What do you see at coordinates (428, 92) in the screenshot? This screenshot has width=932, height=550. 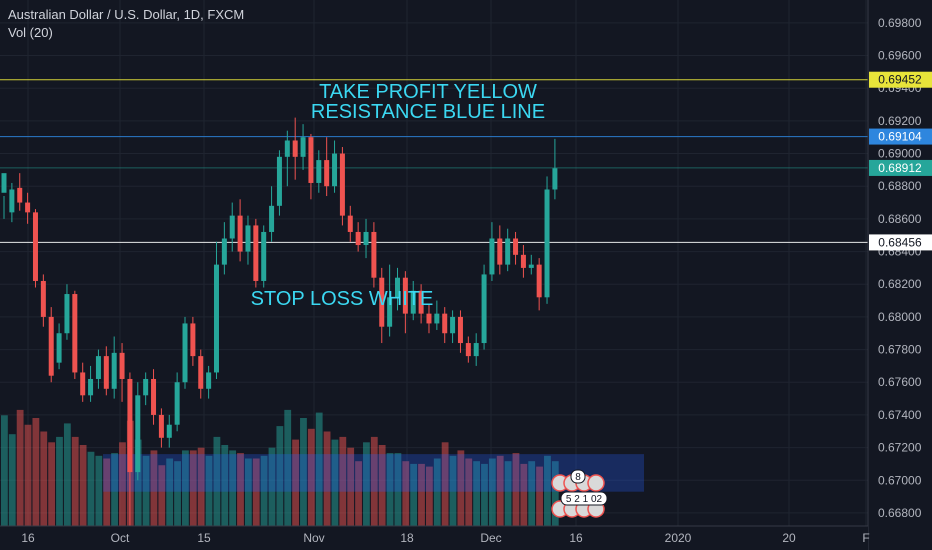 I see `annotation-take-profit: TAKE PROFIT YELLOW` at bounding box center [428, 92].